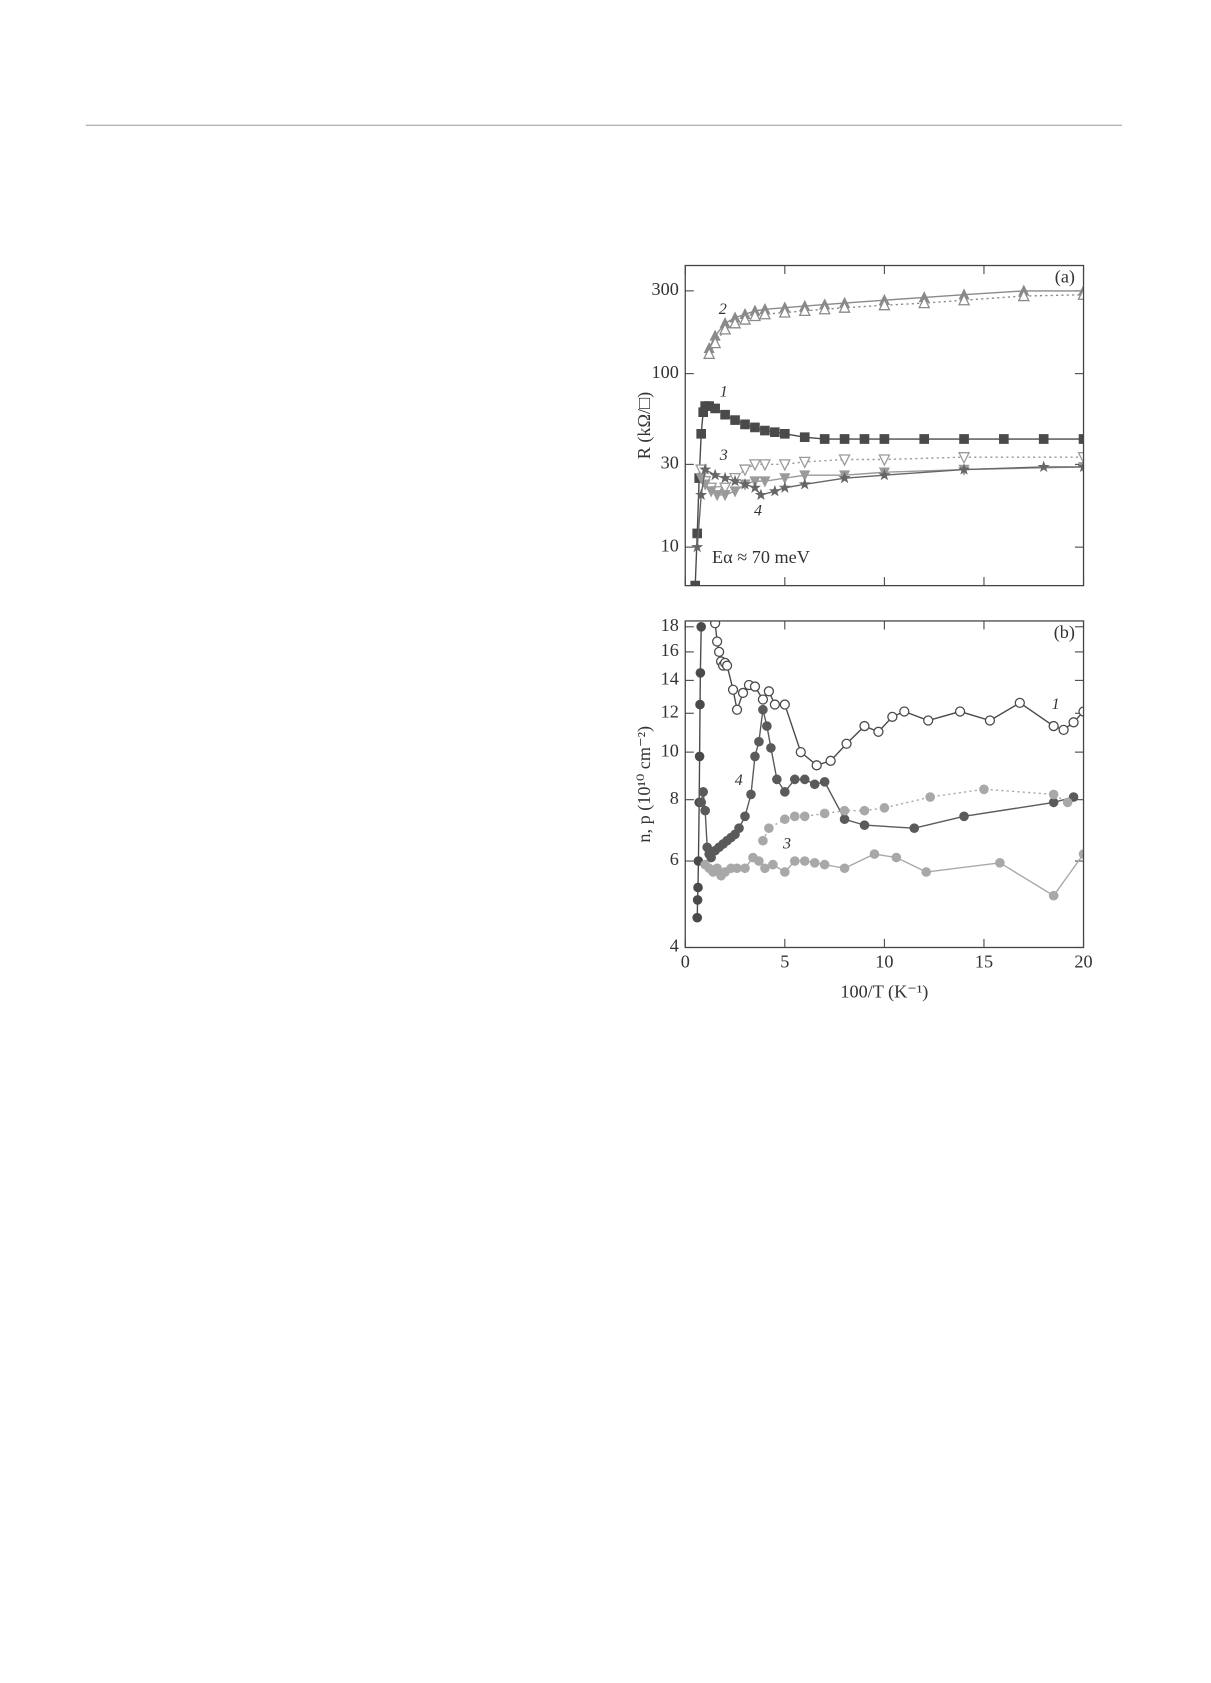 Image resolution: width=1211 pixels, height=1683 pixels. I want to click on panel-label: (b), so click(1064, 632).